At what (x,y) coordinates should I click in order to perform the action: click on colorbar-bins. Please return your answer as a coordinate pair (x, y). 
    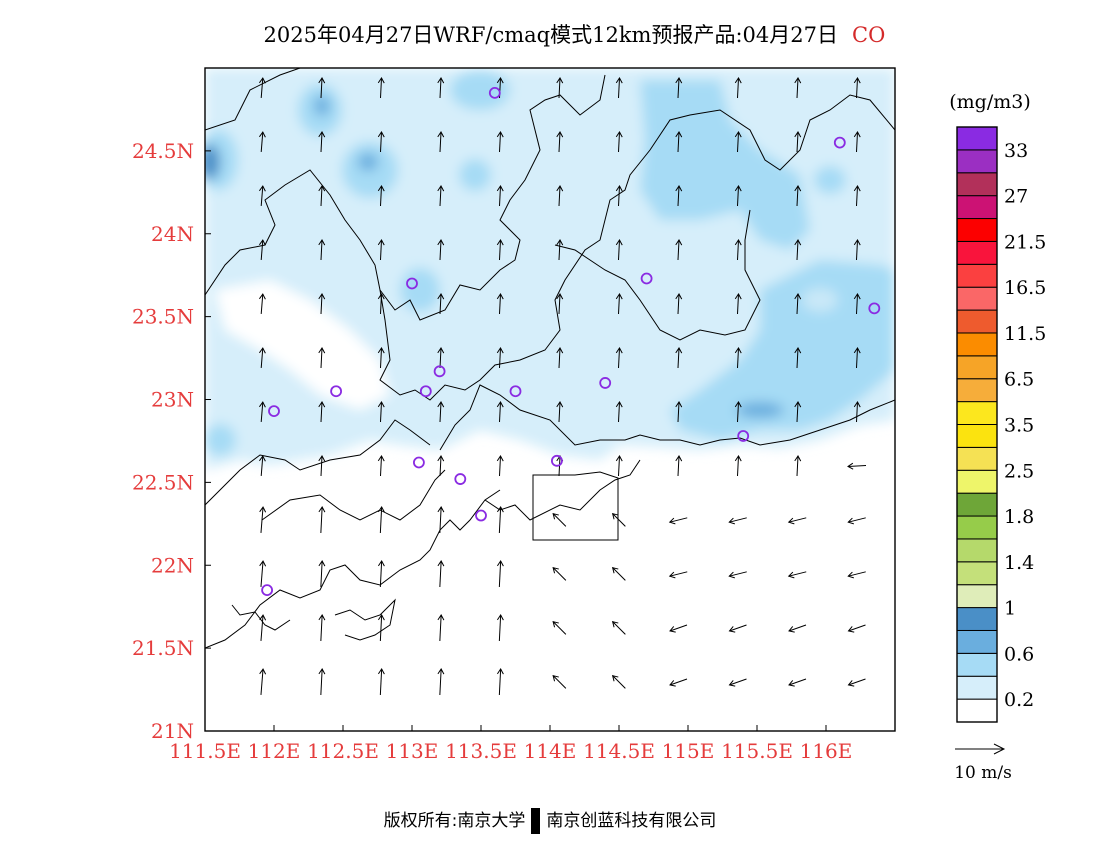
    Looking at the image, I should click on (977, 424).